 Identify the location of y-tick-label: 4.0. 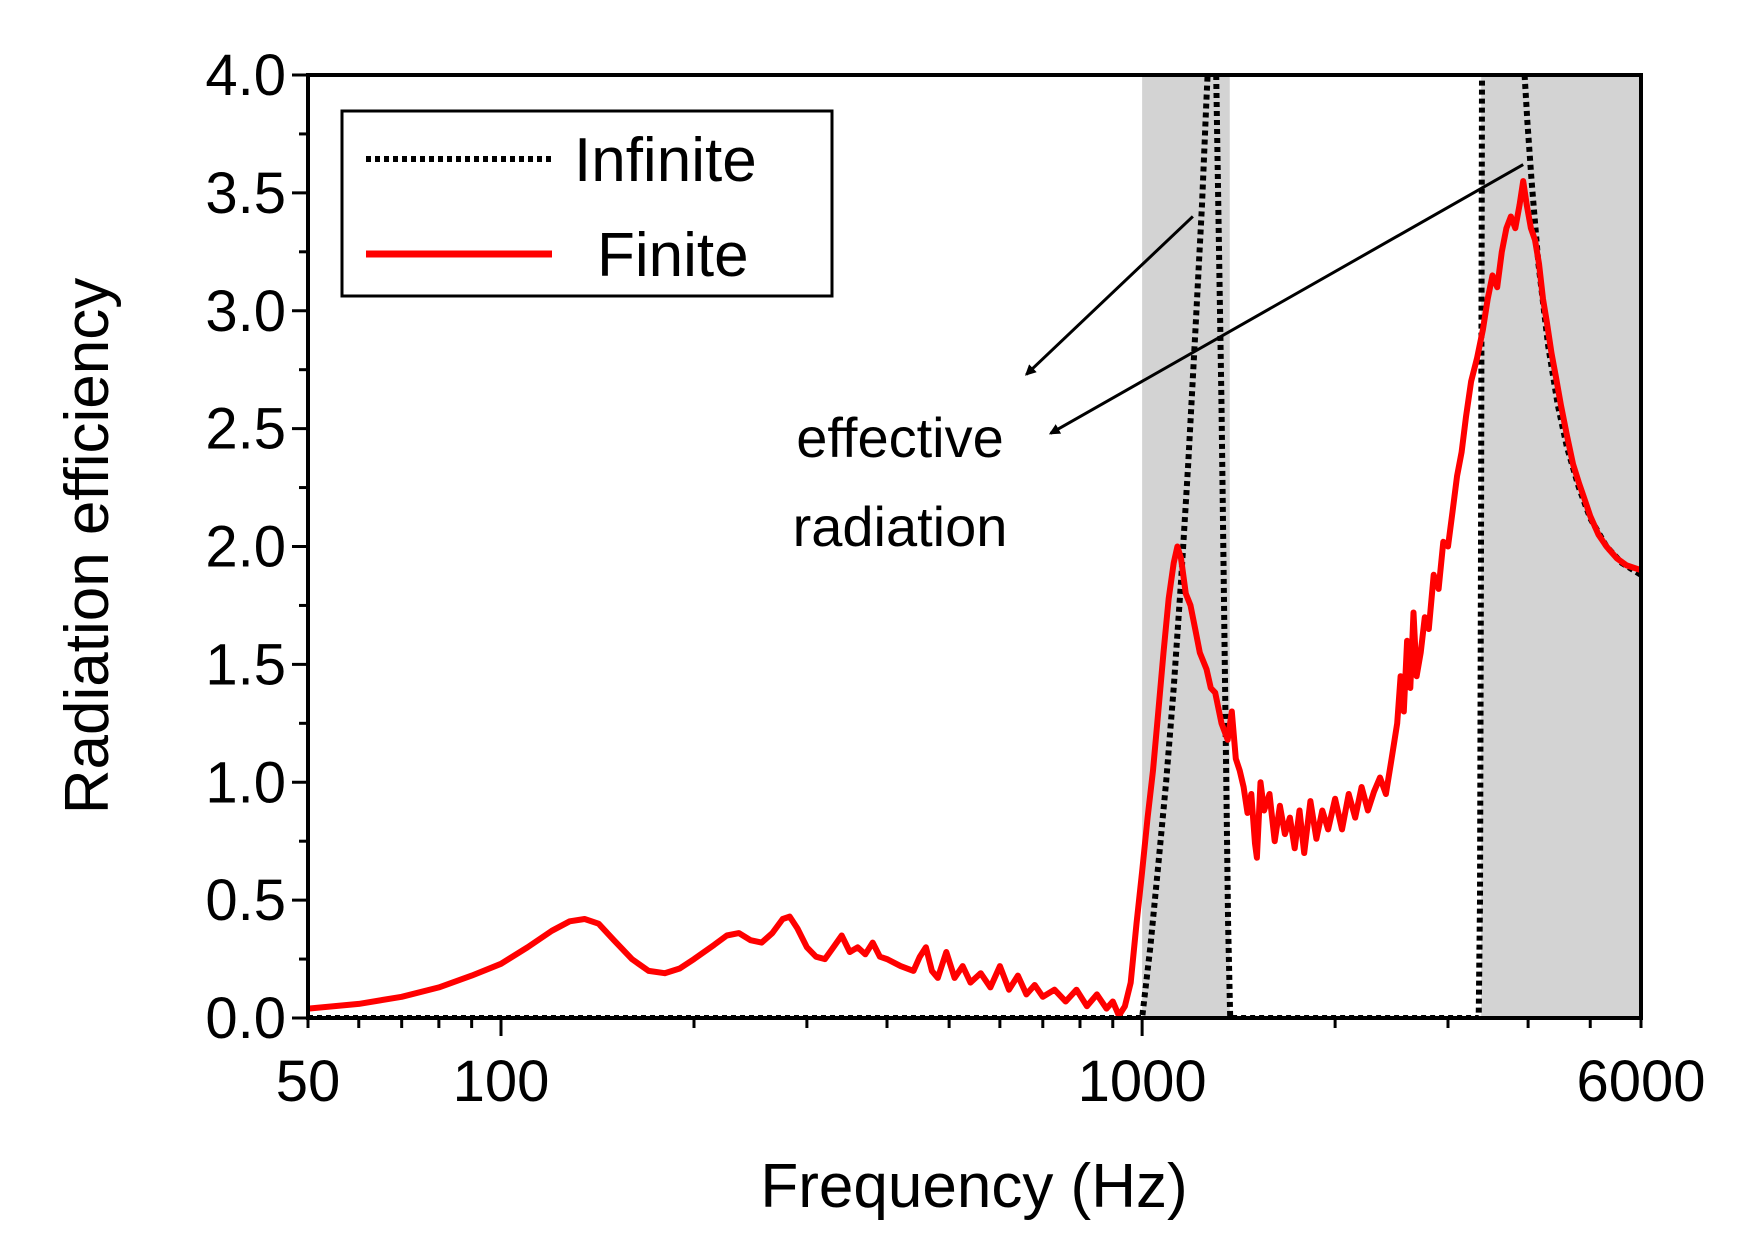
(245, 75).